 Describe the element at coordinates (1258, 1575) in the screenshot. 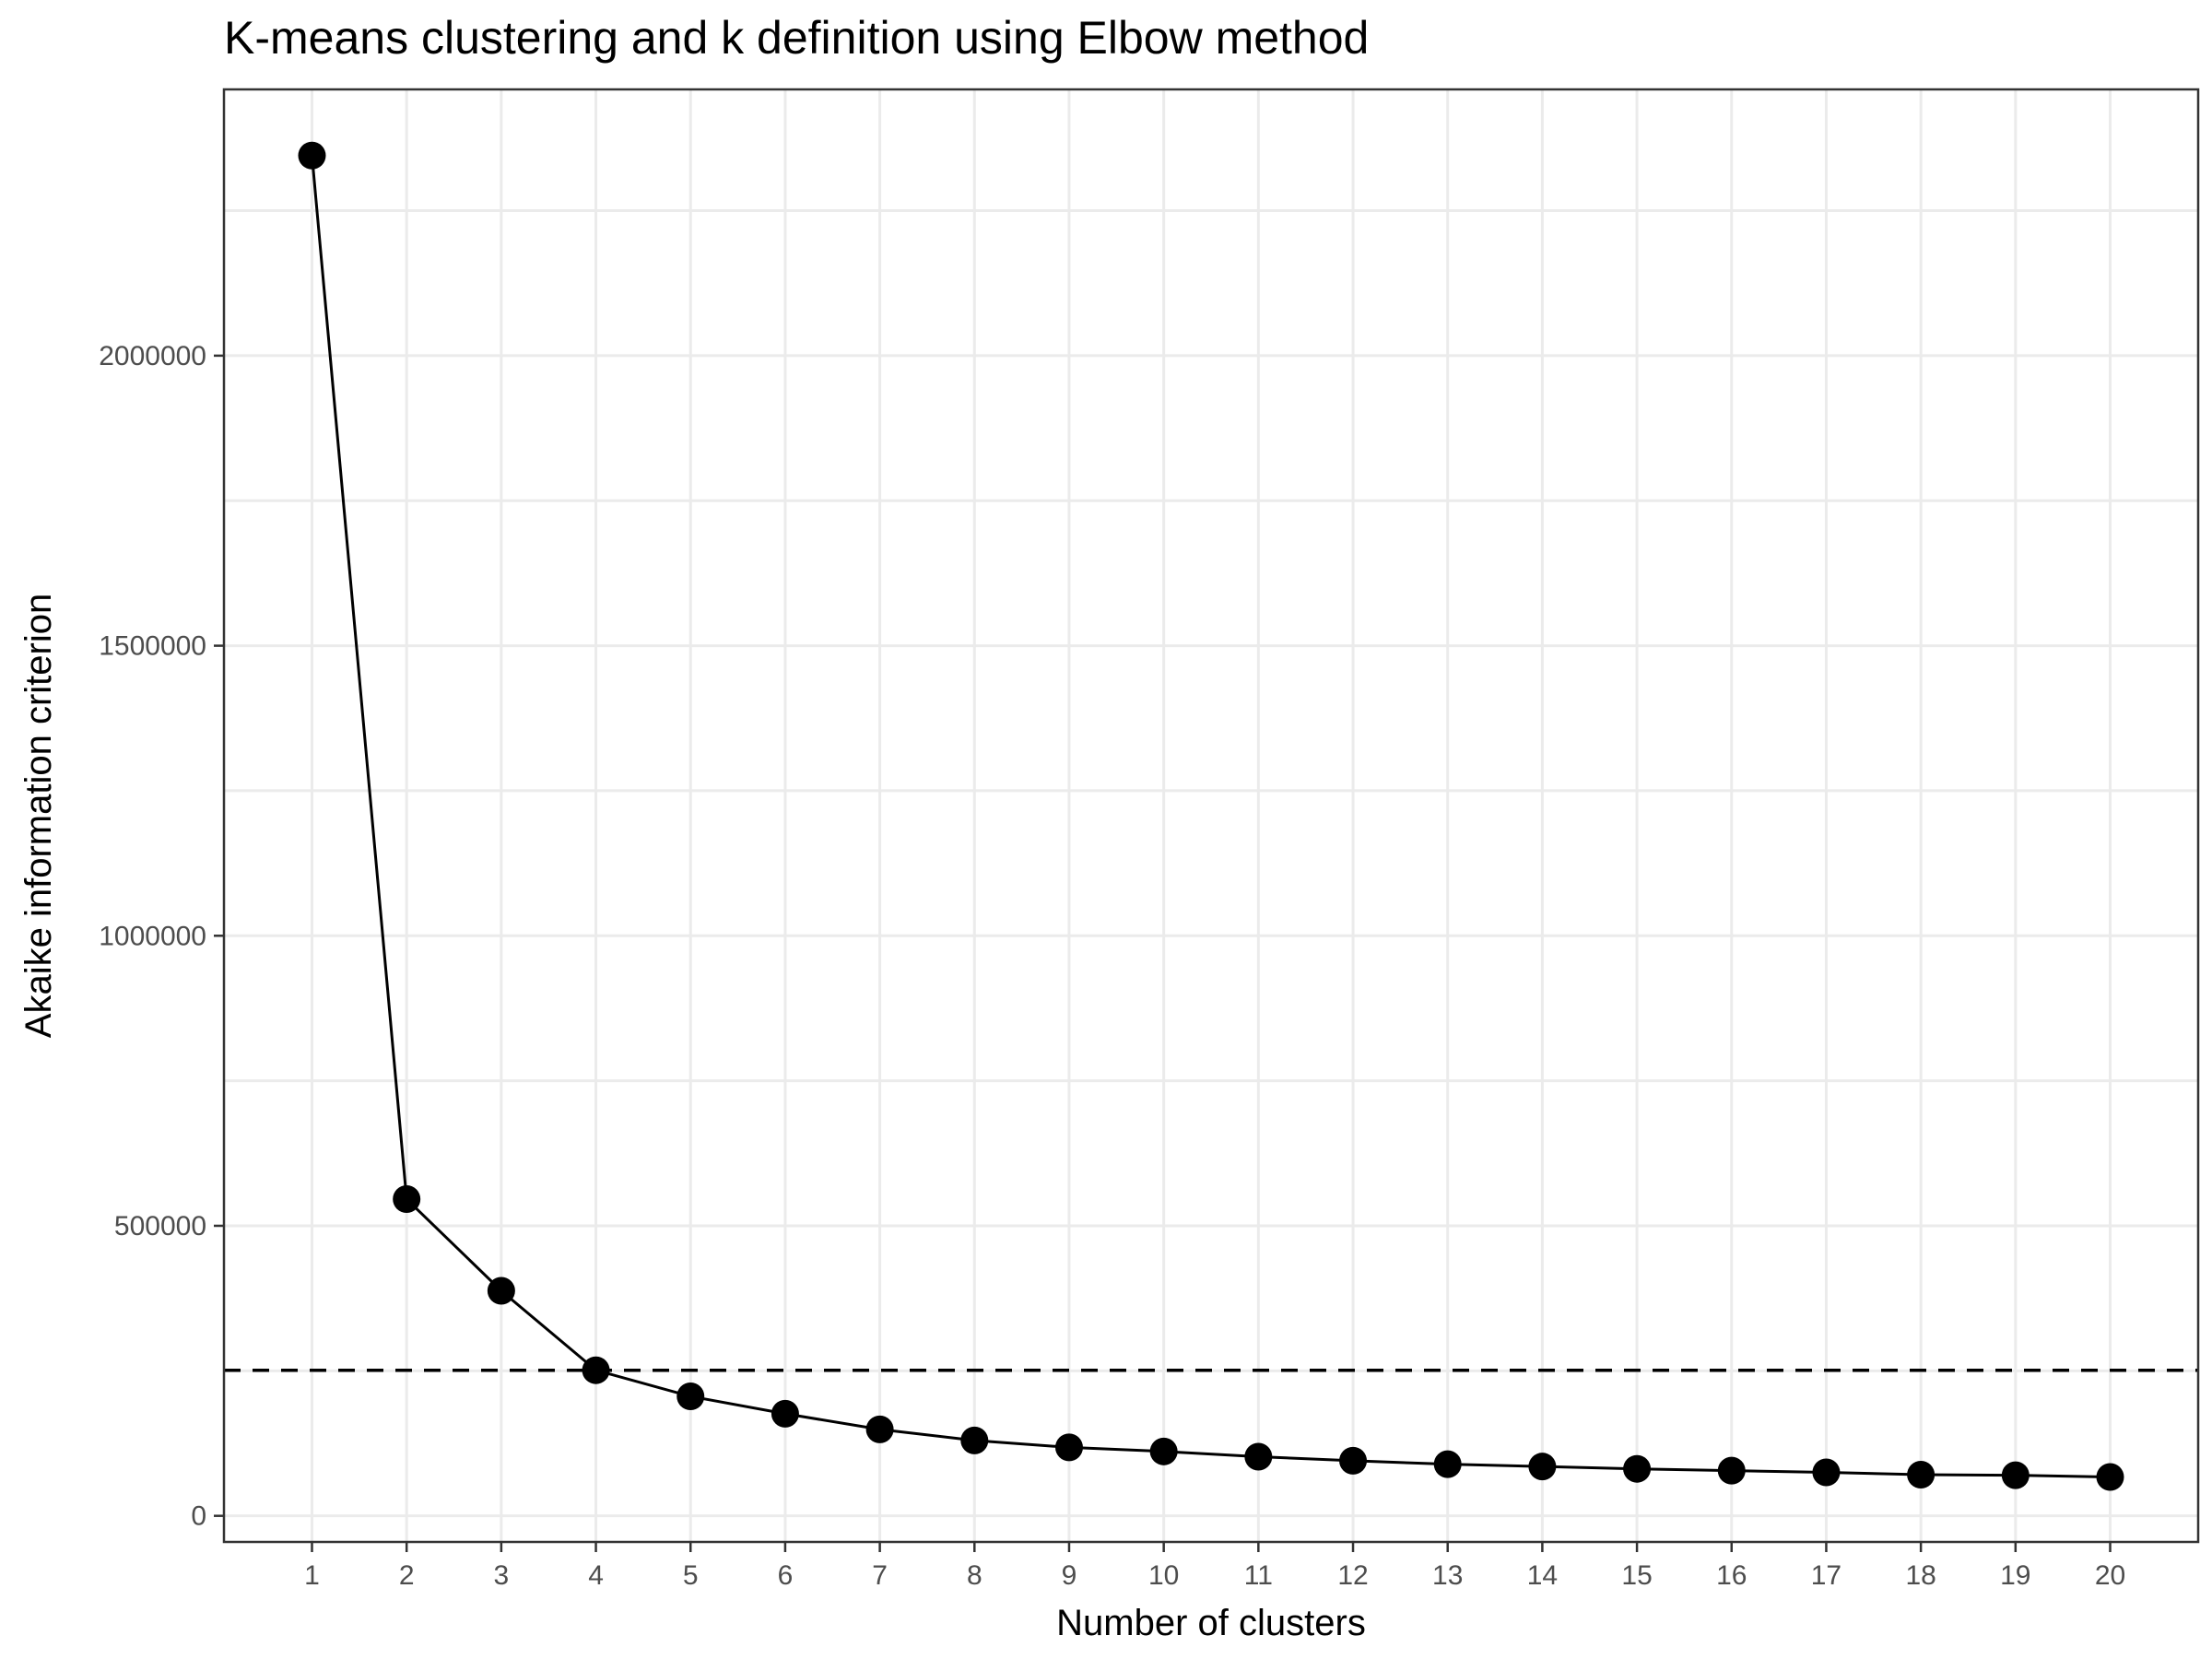

I see `x-tick-label: 11` at that location.